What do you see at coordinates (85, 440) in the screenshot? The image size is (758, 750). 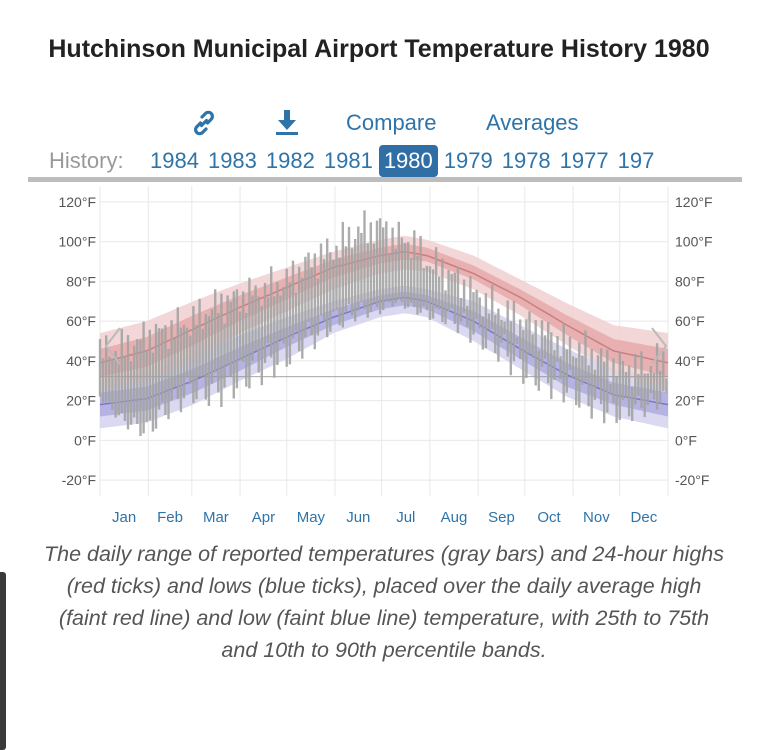 I see `y-tick-label-left: 0°F` at bounding box center [85, 440].